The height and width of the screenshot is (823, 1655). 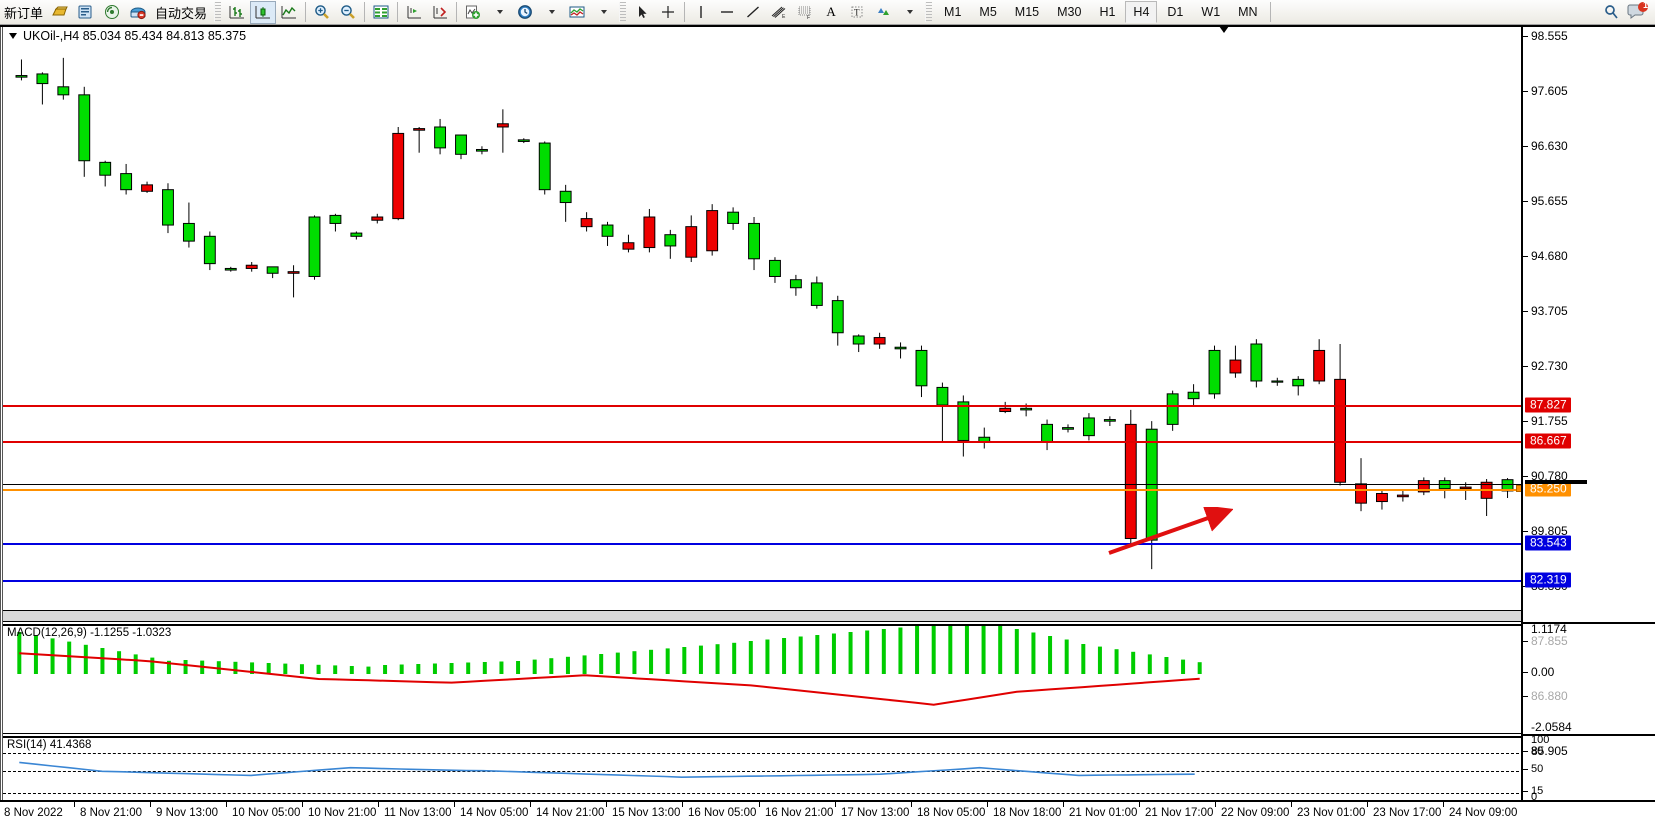 I want to click on text-icon: A, so click(x=831, y=11).